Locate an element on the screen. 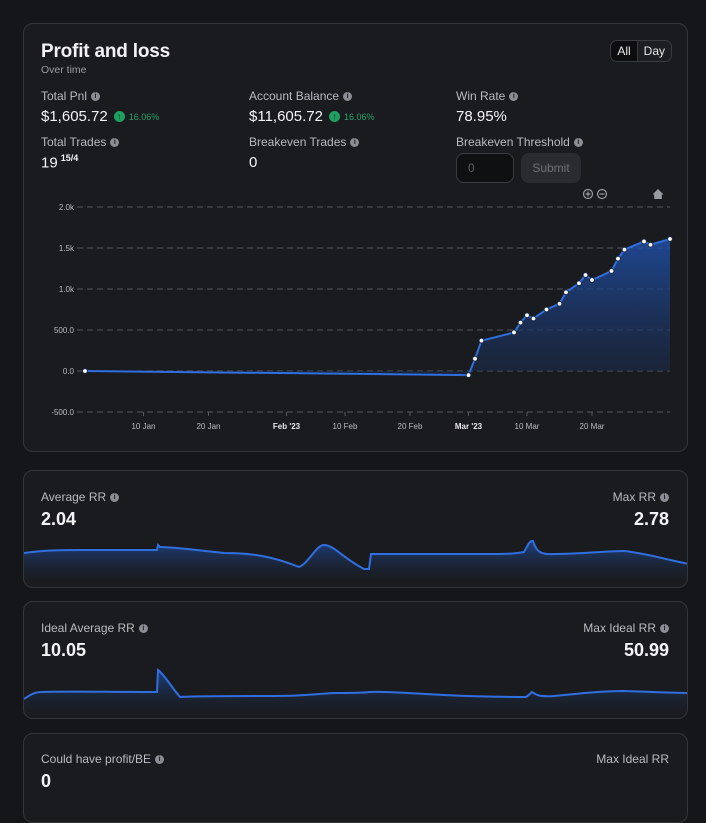 The image size is (706, 823). badge-text: 16.06% is located at coordinates (144, 116).